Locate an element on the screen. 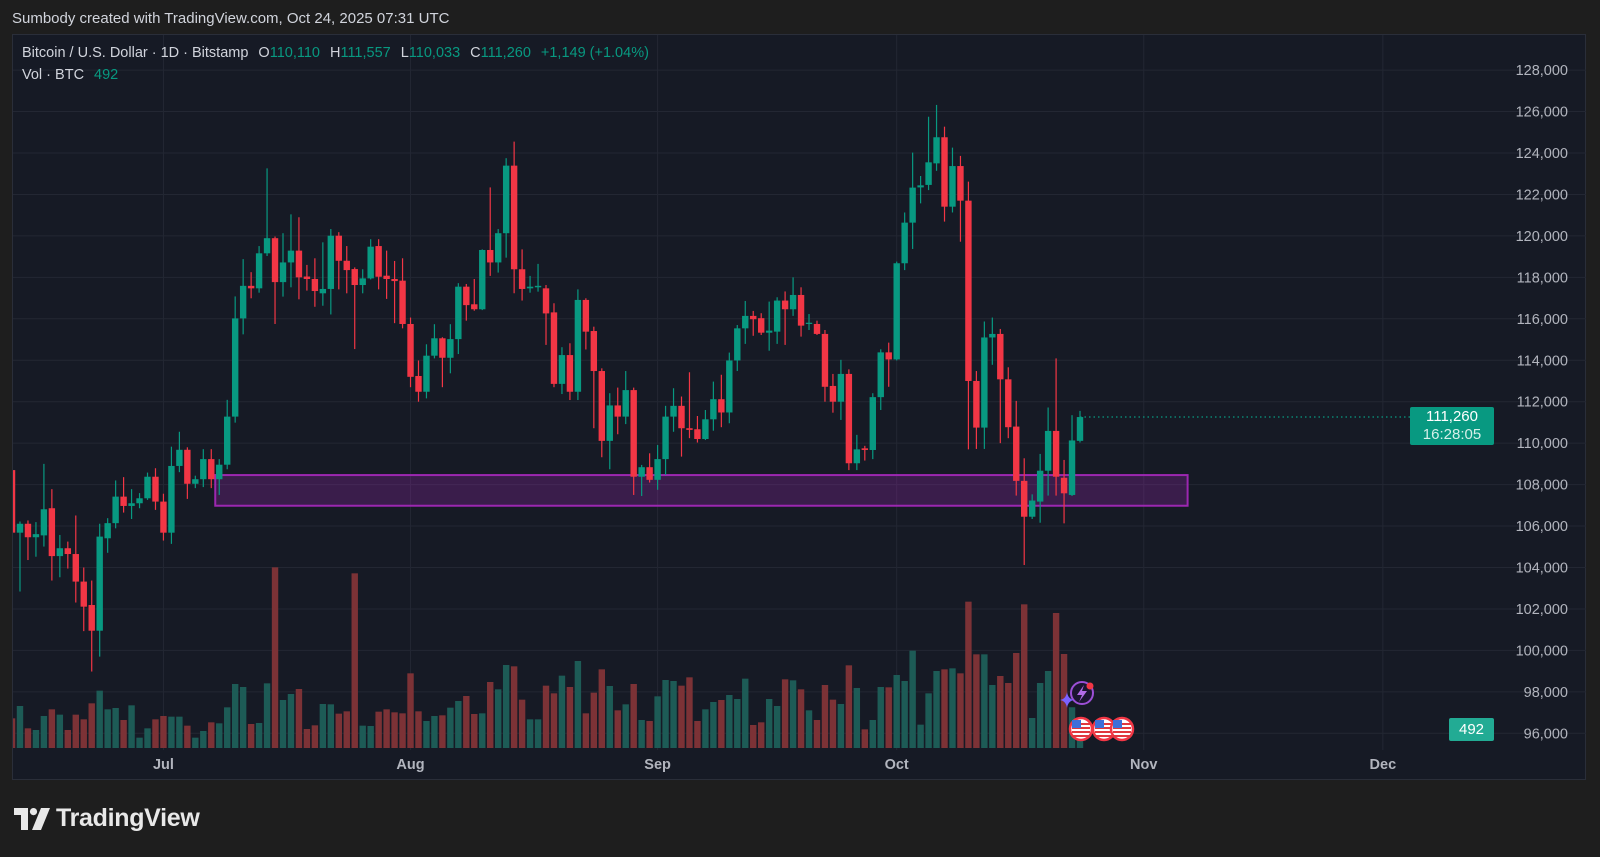 The image size is (1600, 857). sparkle-icon is located at coordinates (1067, 700).